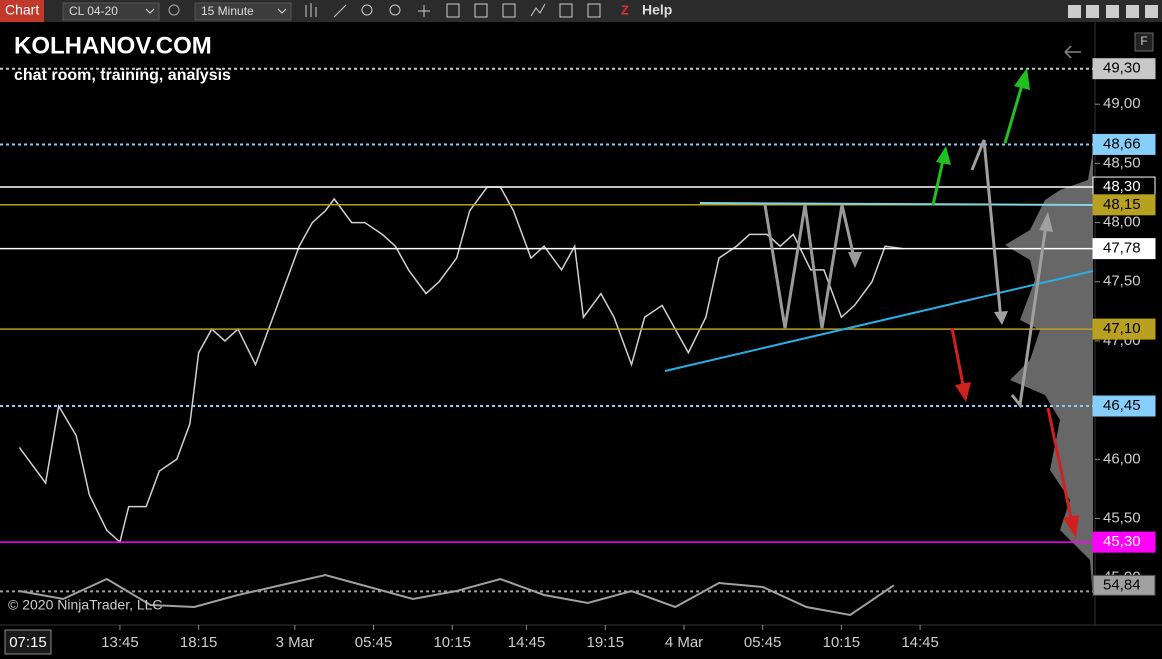  I want to click on cursor-time: 07:15, so click(28, 642).